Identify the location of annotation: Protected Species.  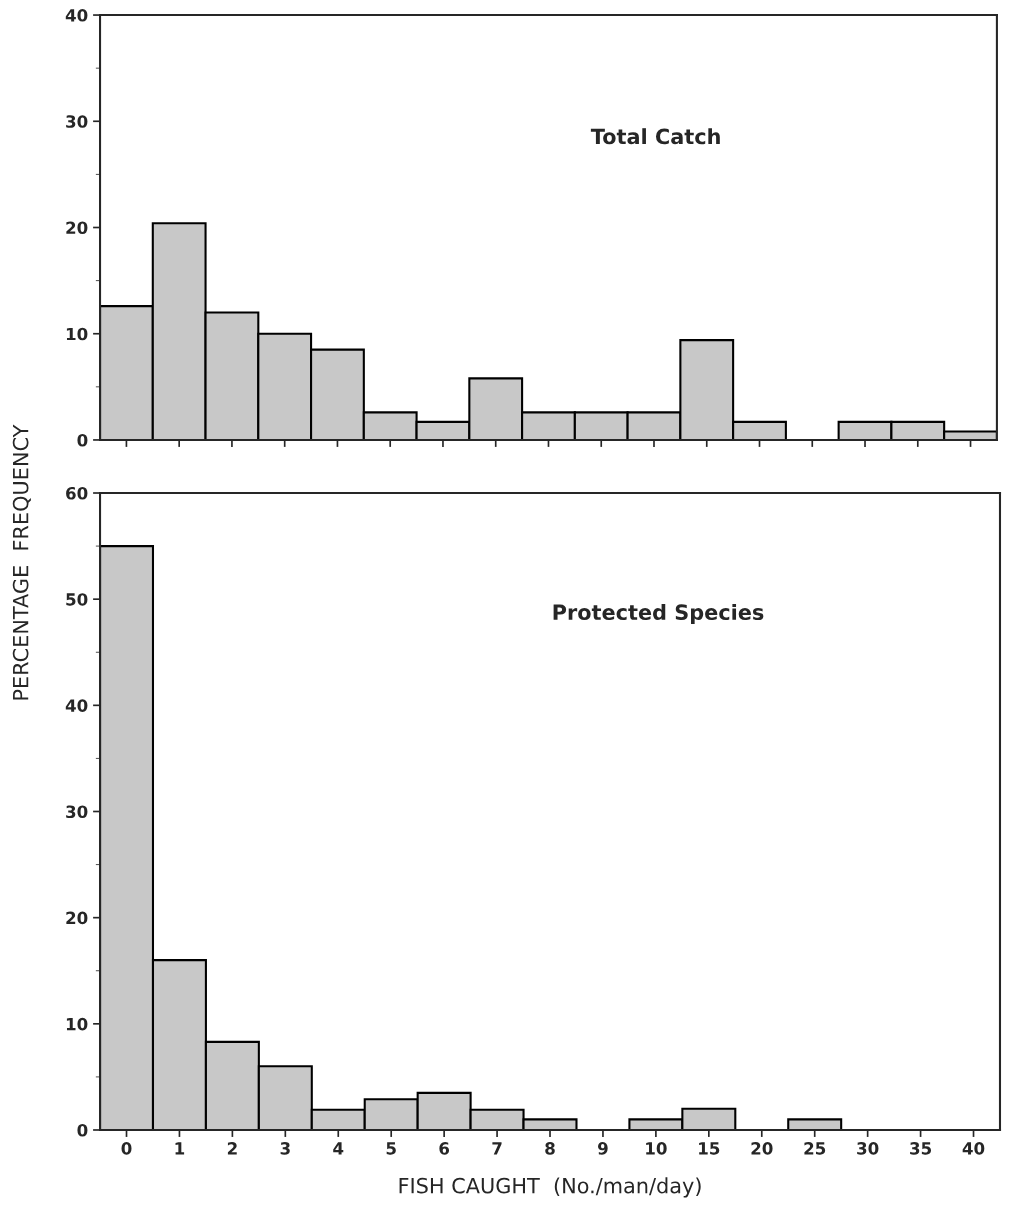
(658, 614).